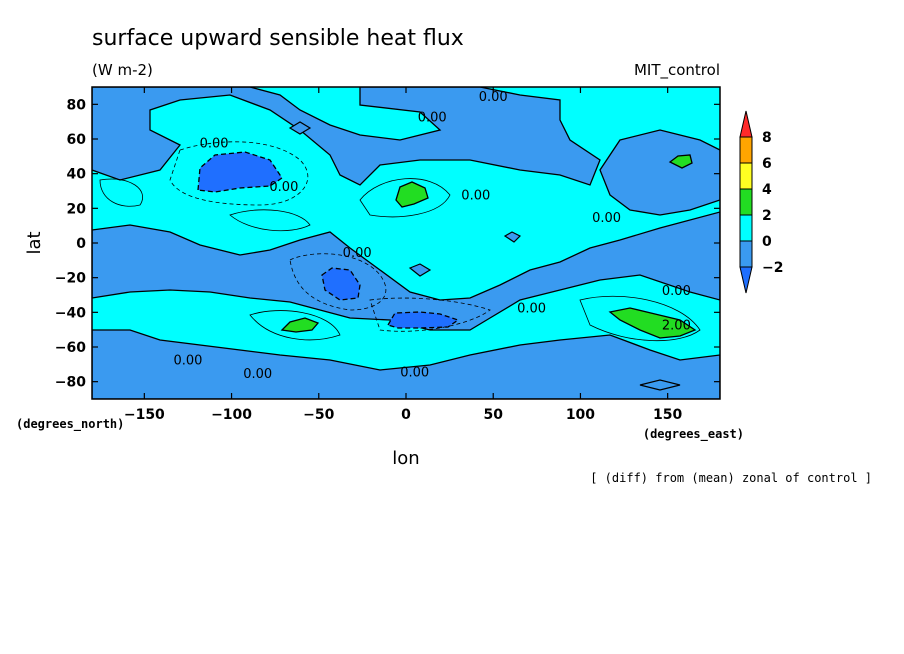 This screenshot has height=654, width=904. I want to click on x-axis-label: lon, so click(405, 458).